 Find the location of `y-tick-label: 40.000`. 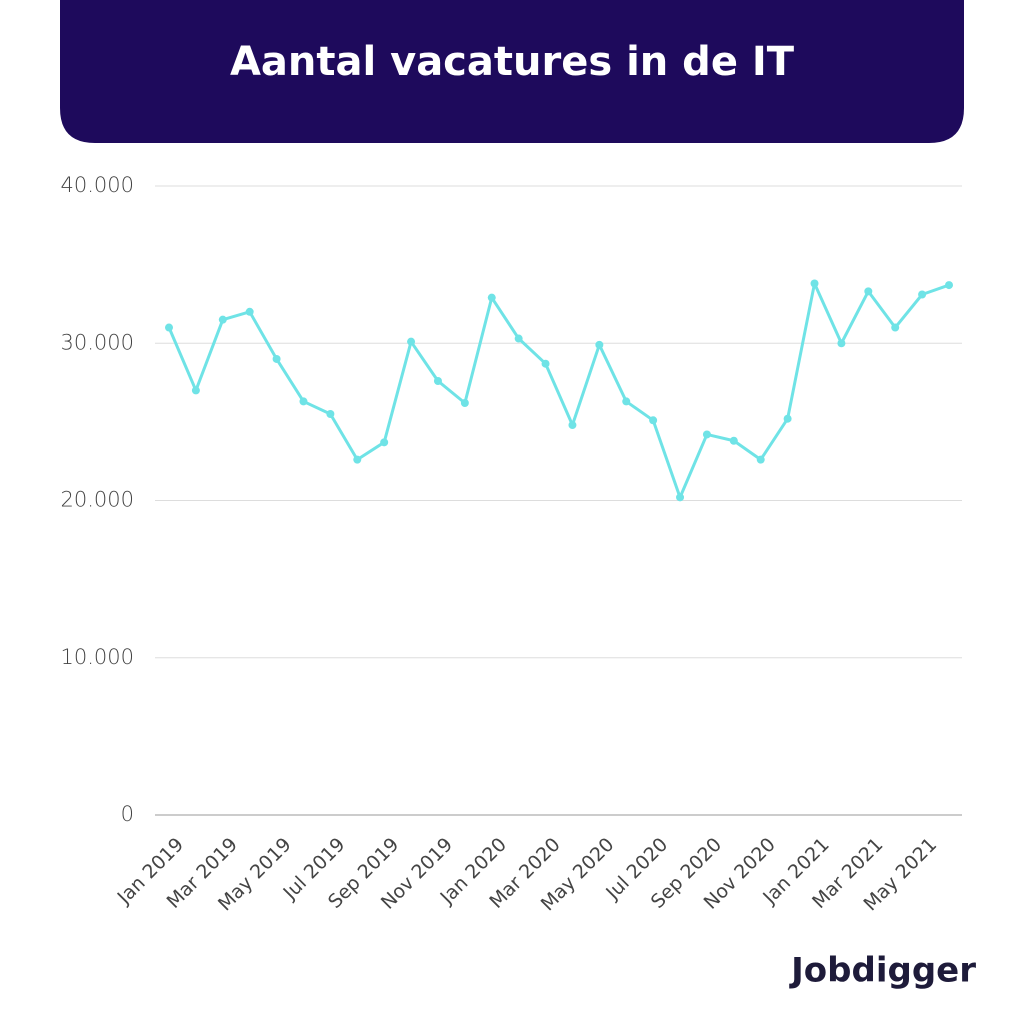

y-tick-label: 40.000 is located at coordinates (97, 185).